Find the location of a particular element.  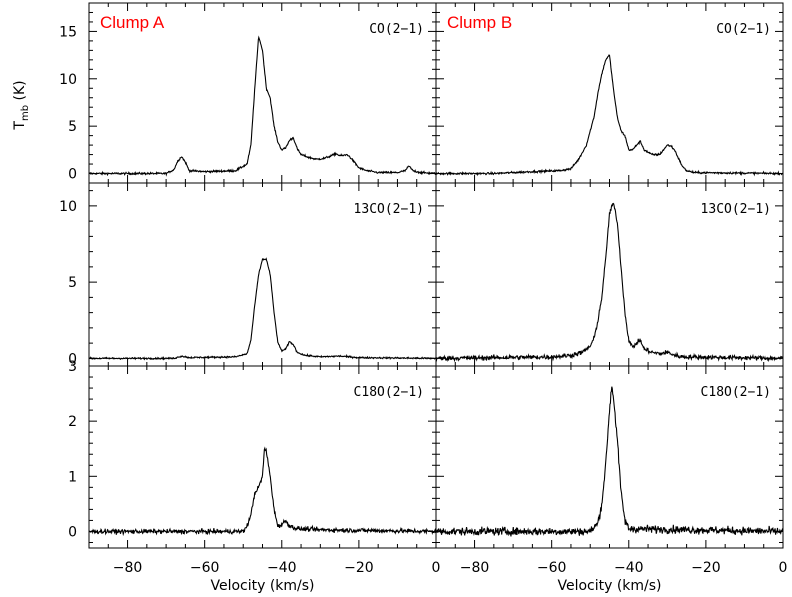

y-tick-label: 3 is located at coordinates (72, 367).